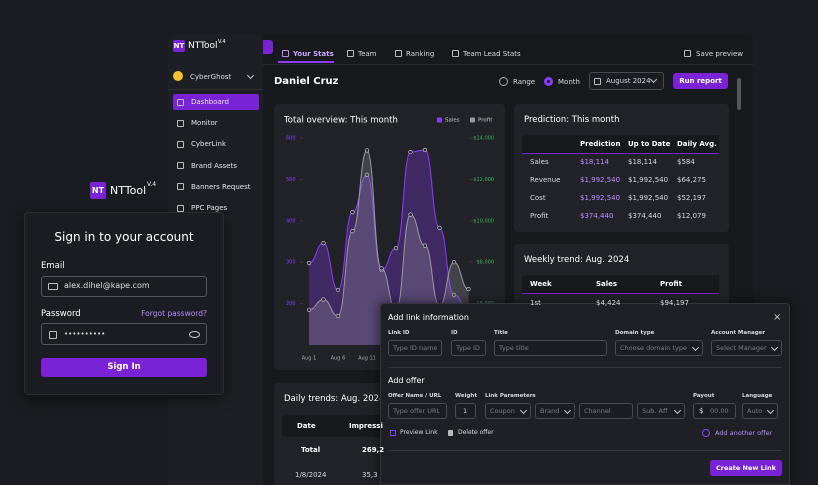  I want to click on tab: Team, so click(367, 54).